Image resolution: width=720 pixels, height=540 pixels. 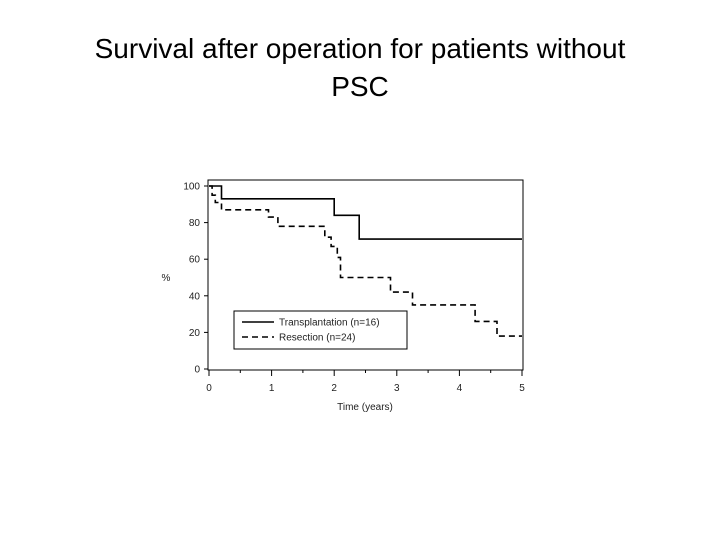 What do you see at coordinates (329, 323) in the screenshot?
I see `legend-label-0: Transplantation (n=16)` at bounding box center [329, 323].